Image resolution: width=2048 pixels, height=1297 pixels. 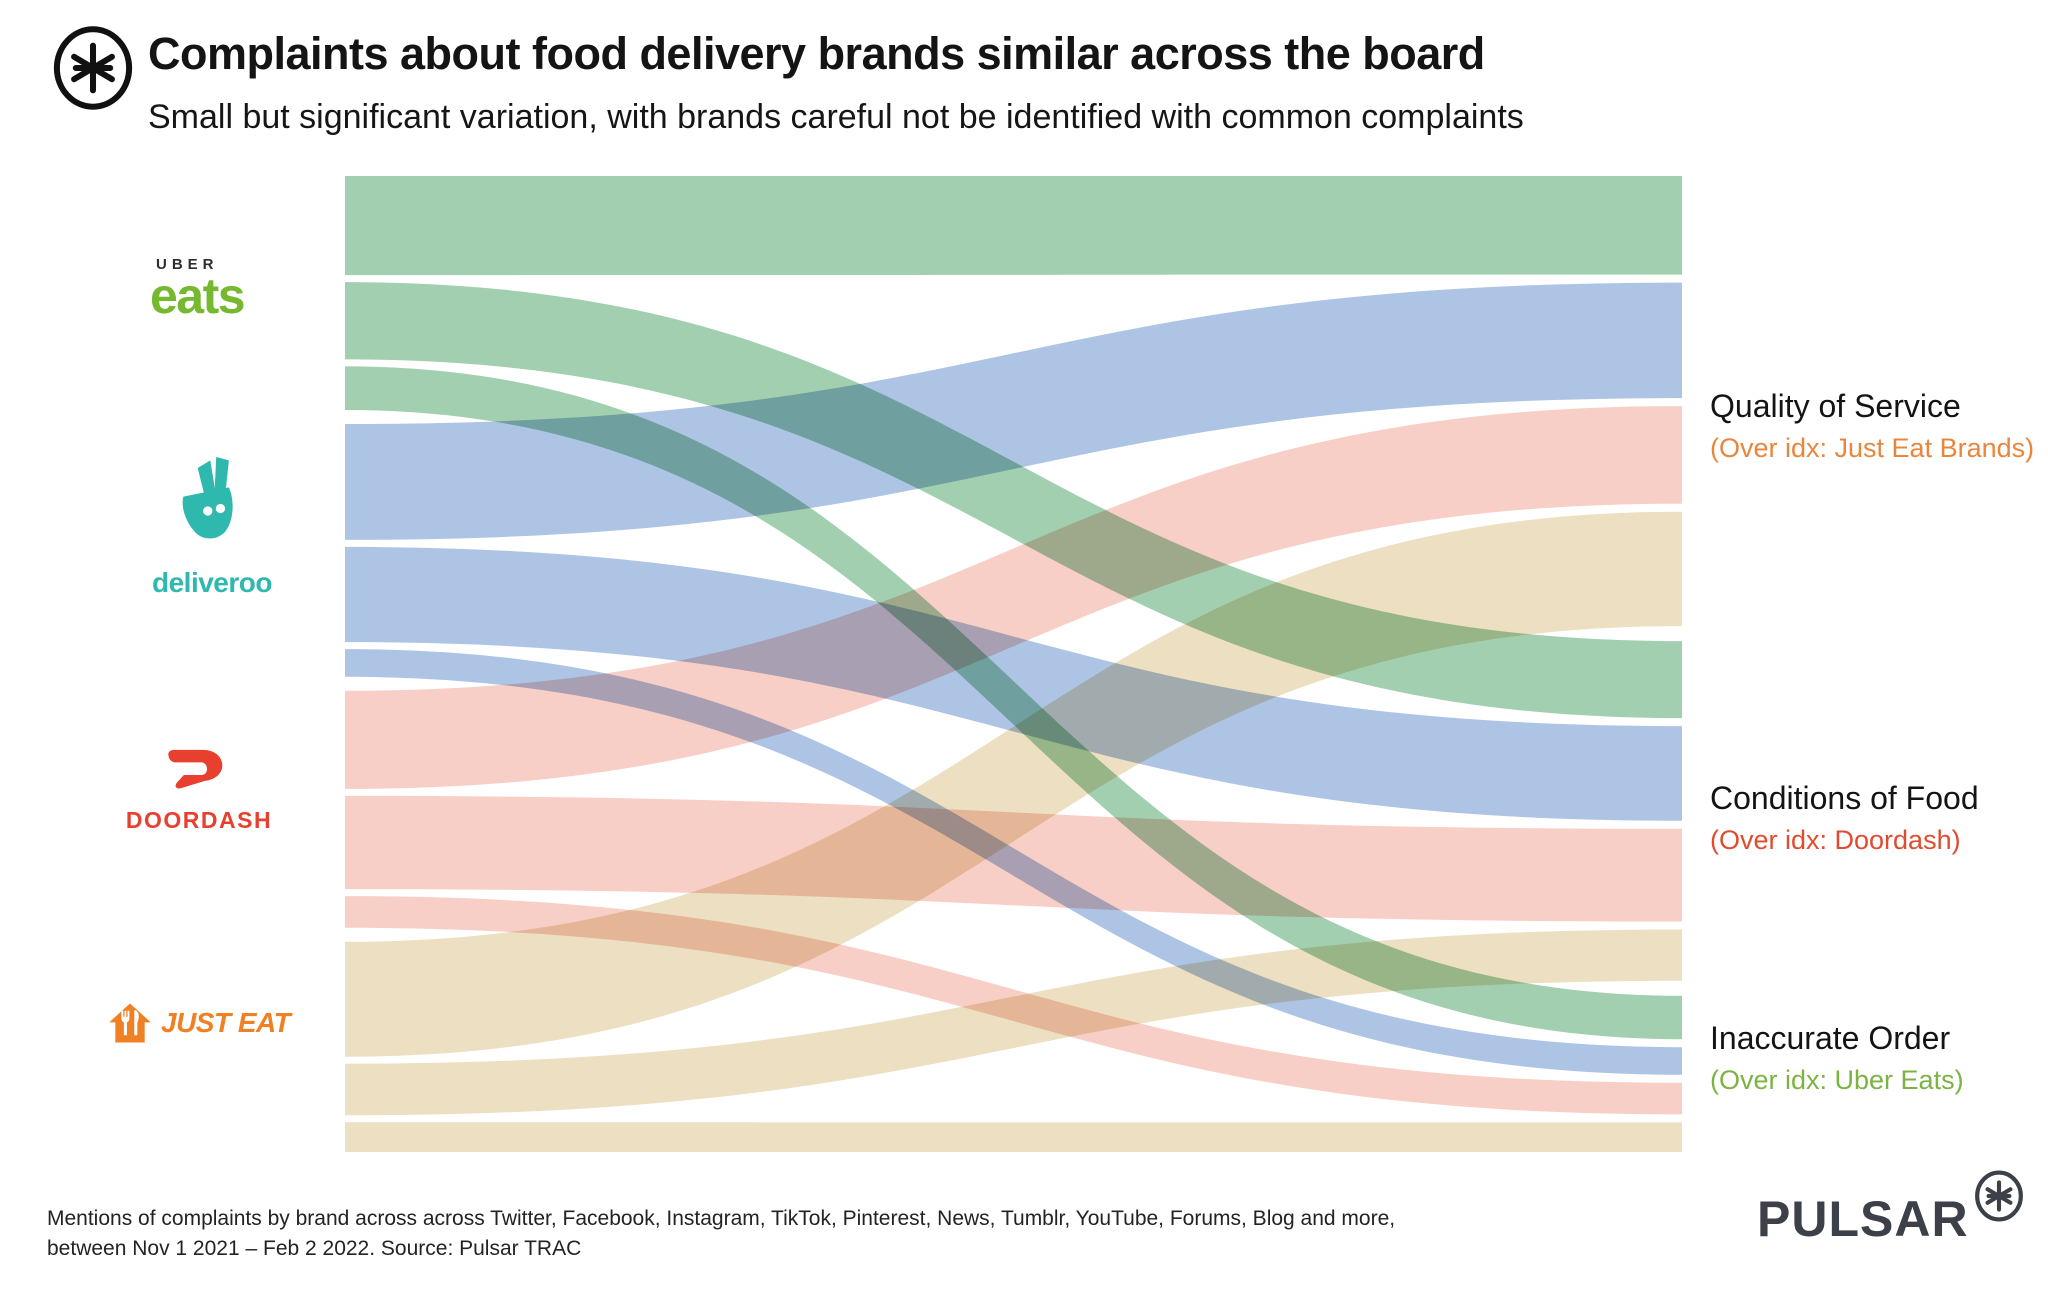 What do you see at coordinates (212, 582) in the screenshot?
I see `deliveroo-wordmark: deliveroo` at bounding box center [212, 582].